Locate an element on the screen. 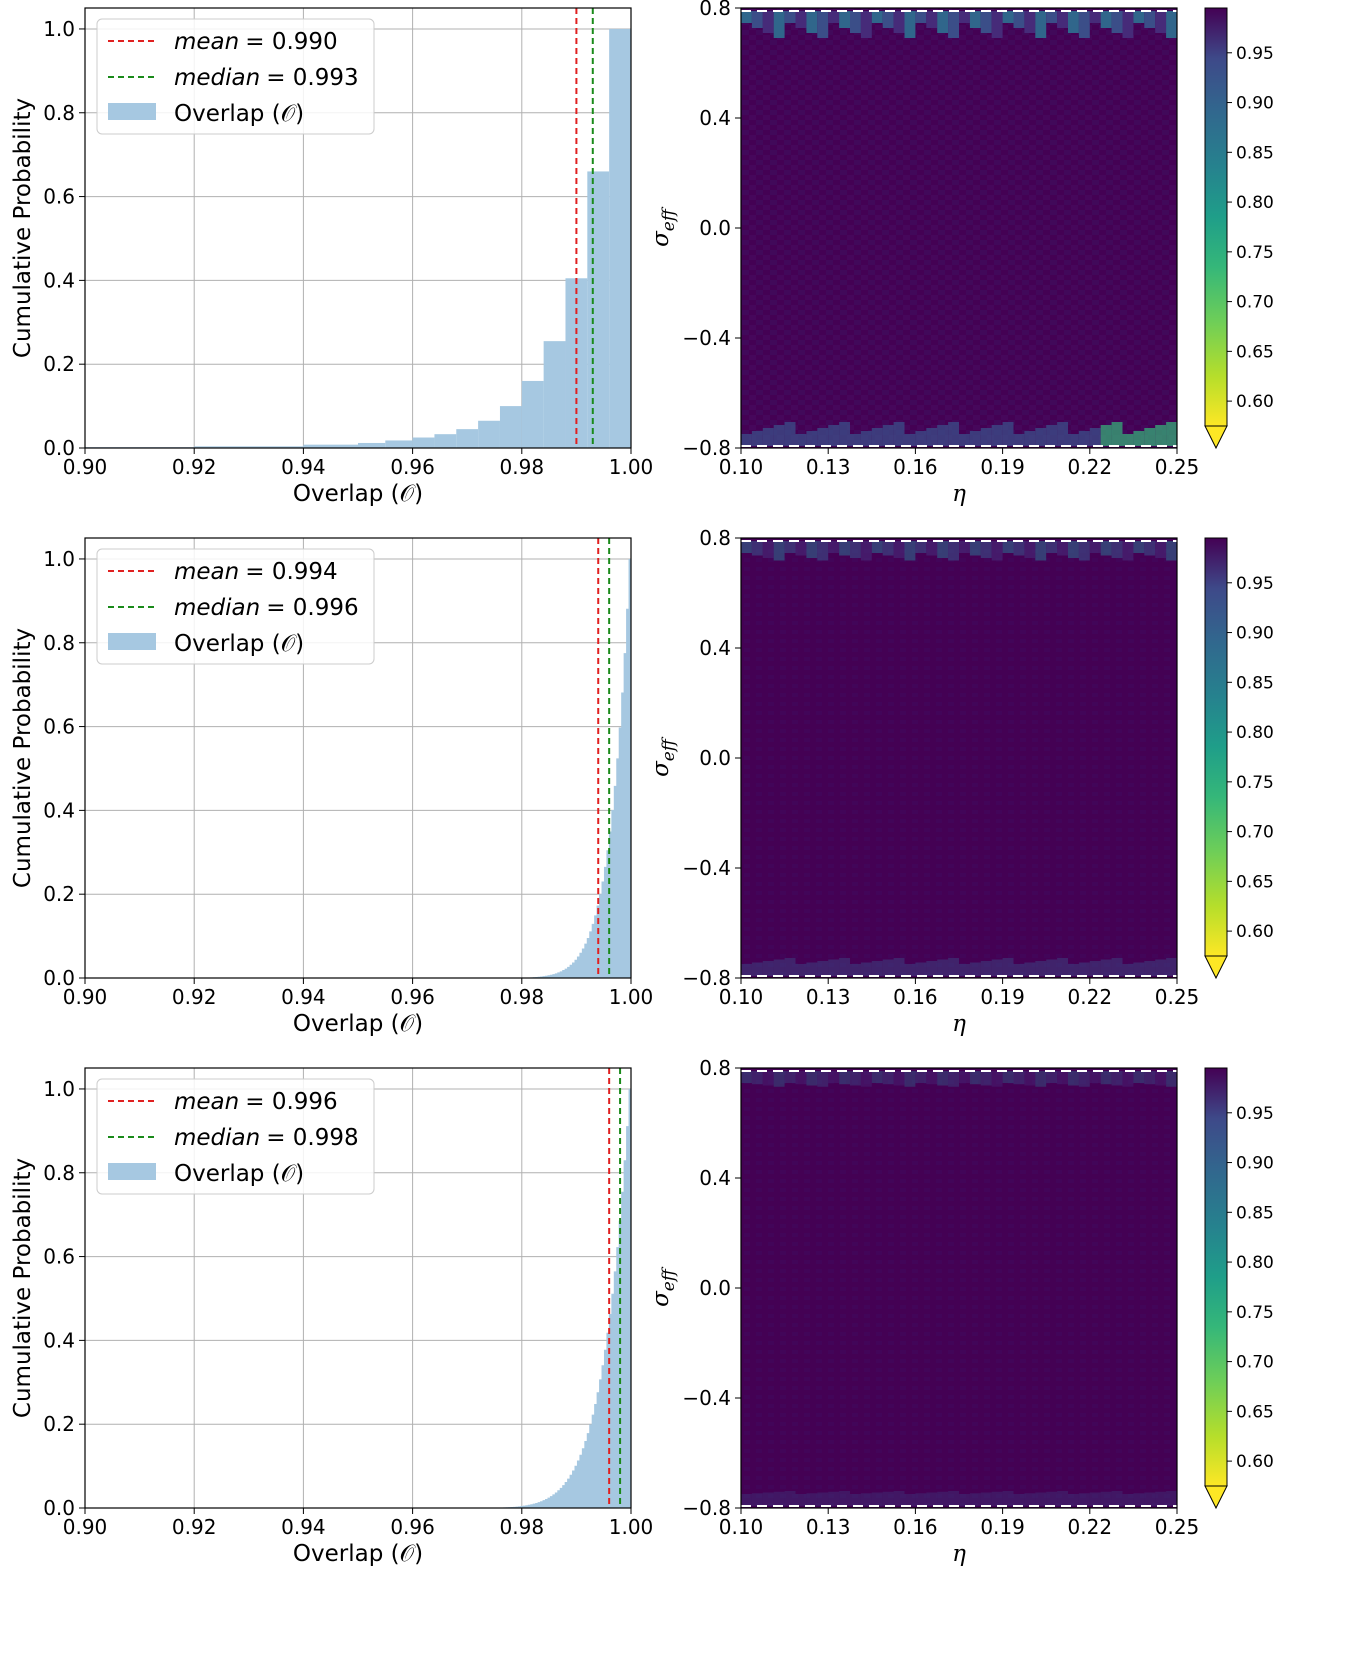 The width and height of the screenshot is (1371, 1661). legend-median-value: = 0.998 is located at coordinates (312, 1138).